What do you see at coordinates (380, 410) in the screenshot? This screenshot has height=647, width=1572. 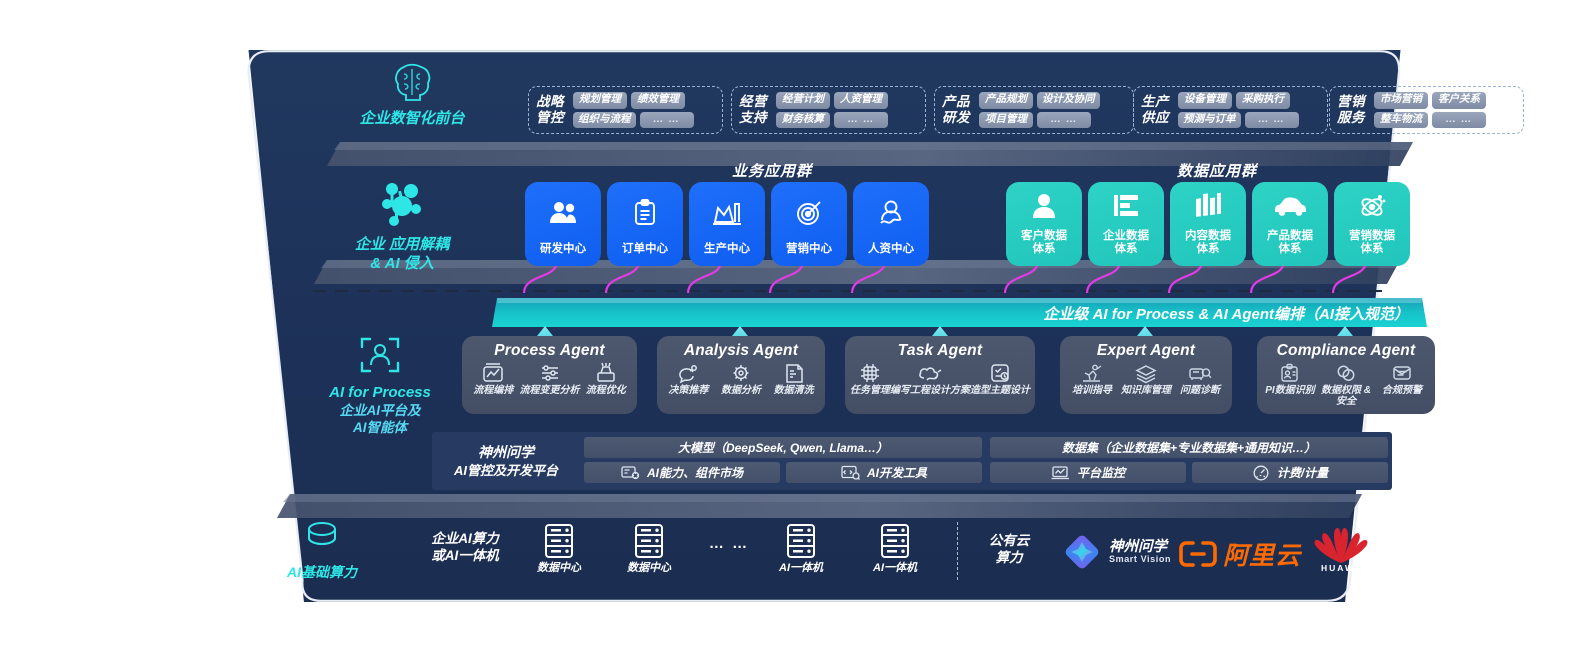 I see `rail-aiprocess-label-2: 企业AI平台及` at bounding box center [380, 410].